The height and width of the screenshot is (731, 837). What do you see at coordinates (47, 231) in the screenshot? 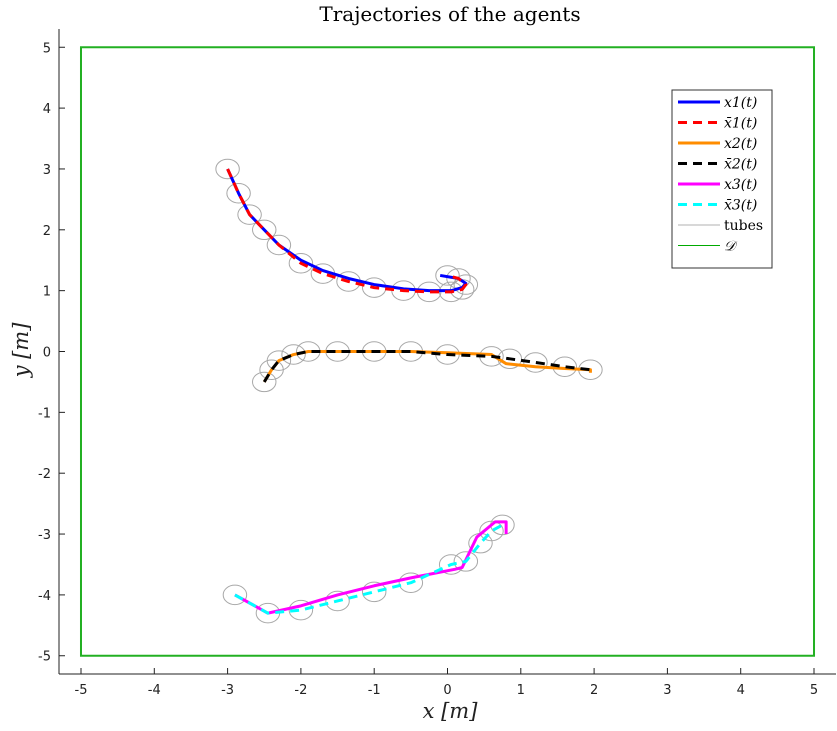
I see `y-tick-label: 2` at bounding box center [47, 231].